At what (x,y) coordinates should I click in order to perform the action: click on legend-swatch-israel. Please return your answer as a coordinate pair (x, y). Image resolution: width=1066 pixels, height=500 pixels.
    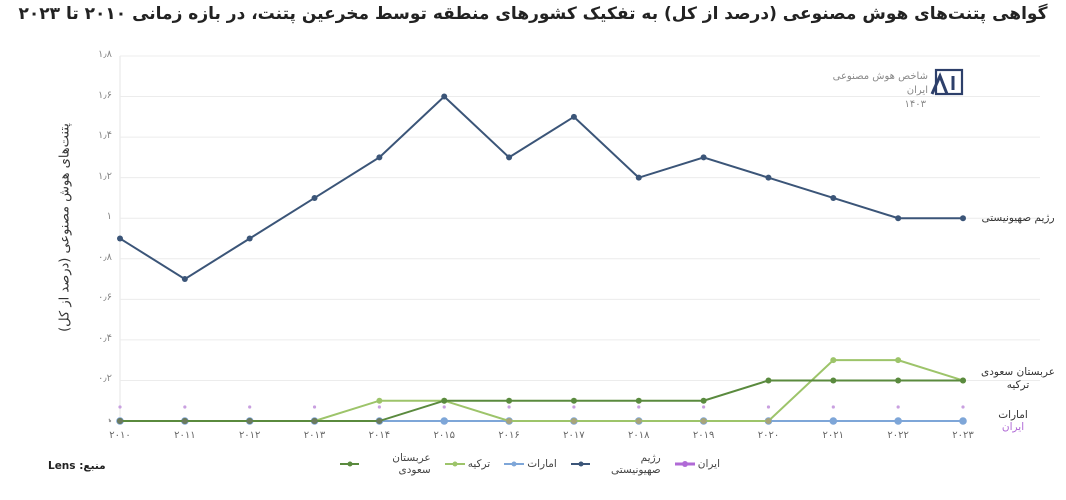
    Looking at the image, I should click on (580, 464).